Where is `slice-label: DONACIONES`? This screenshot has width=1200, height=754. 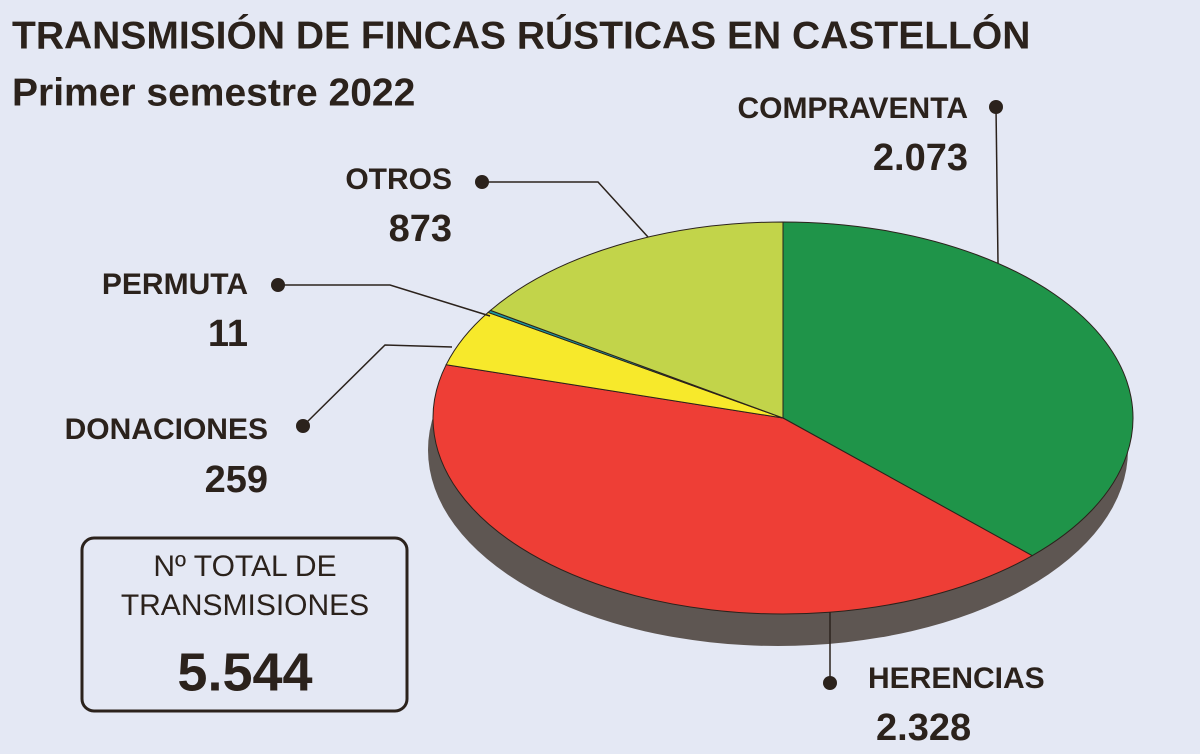 slice-label: DONACIONES is located at coordinates (166, 429).